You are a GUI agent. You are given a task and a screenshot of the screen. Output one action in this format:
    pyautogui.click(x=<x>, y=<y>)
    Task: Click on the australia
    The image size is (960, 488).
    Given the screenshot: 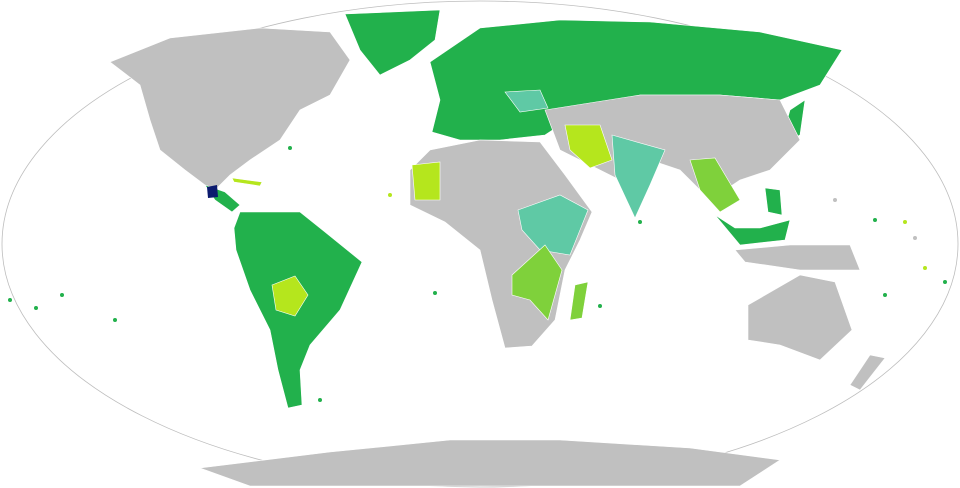 What is the action you would take?
    pyautogui.click(x=800, y=317)
    